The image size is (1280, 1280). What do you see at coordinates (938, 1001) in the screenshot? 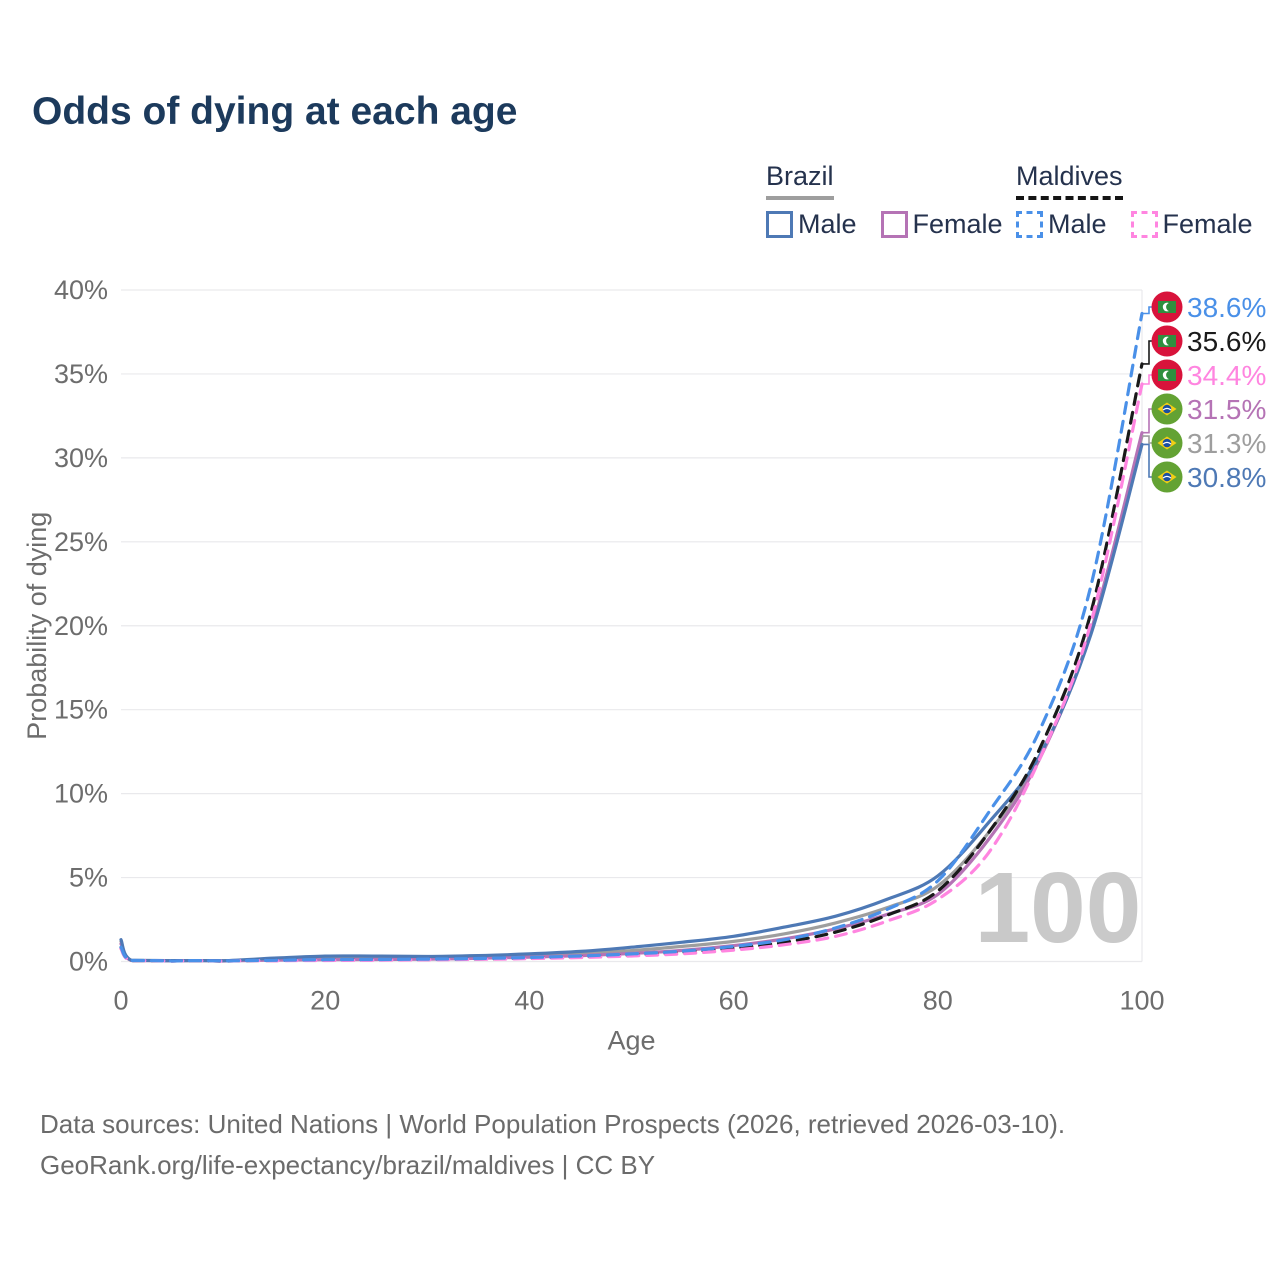
I see `x-tick-label: 80` at bounding box center [938, 1001].